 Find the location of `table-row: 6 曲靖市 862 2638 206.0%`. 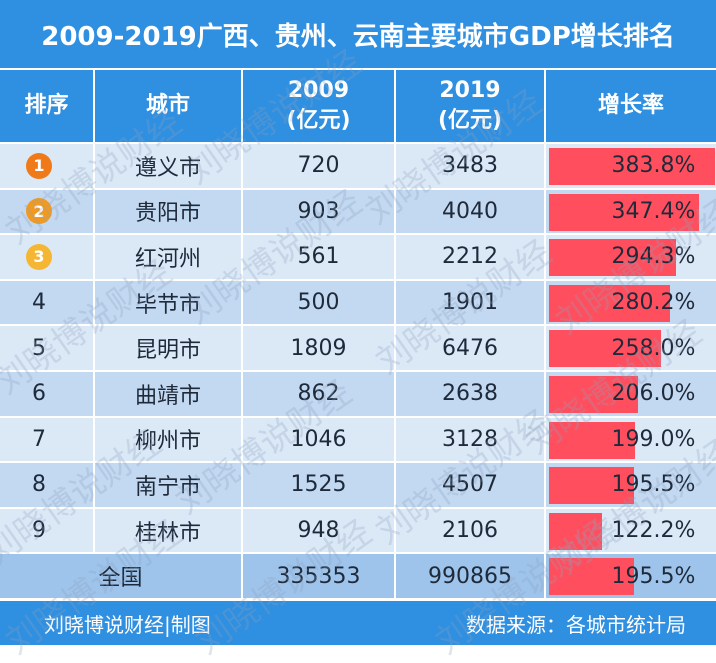

table-row: 6 曲靖市 862 2638 206.0% is located at coordinates (358, 394).